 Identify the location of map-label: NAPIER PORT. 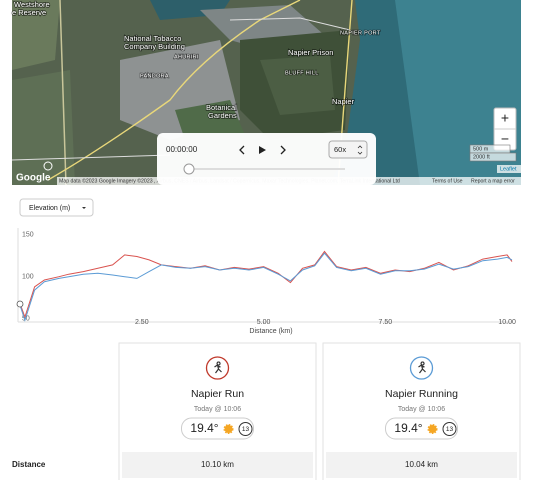
(360, 33).